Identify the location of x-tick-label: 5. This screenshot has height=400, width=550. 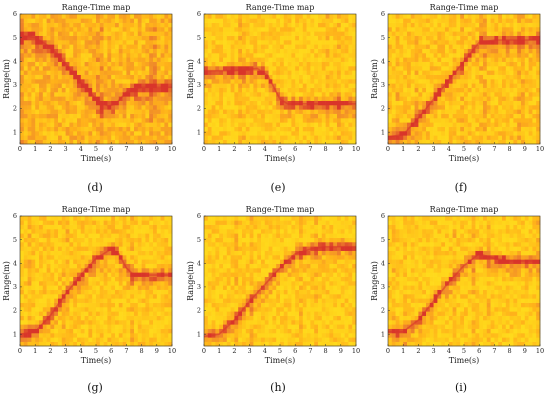
(96, 351).